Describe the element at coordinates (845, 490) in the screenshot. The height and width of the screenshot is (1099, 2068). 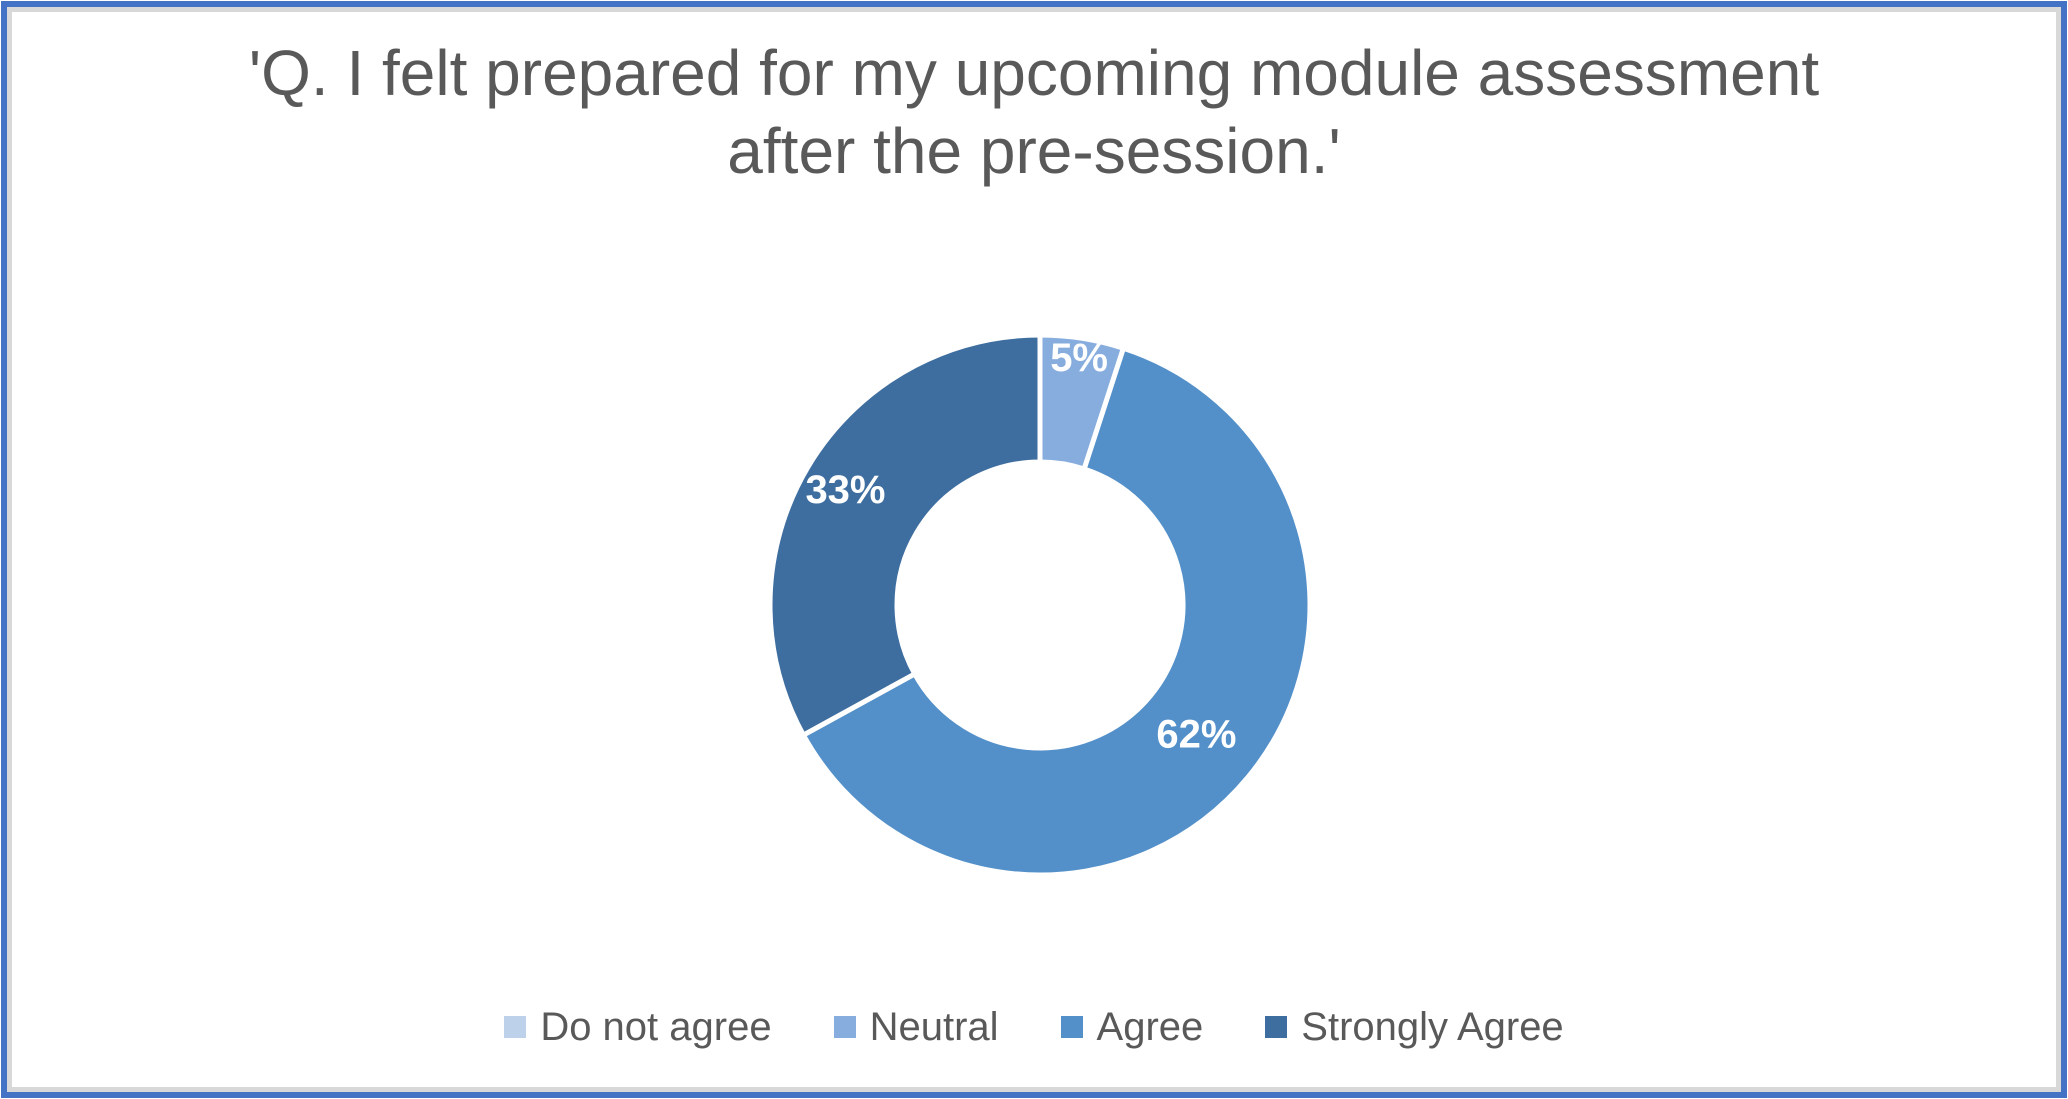
I see `data-label-strongly-agree: 33%` at that location.